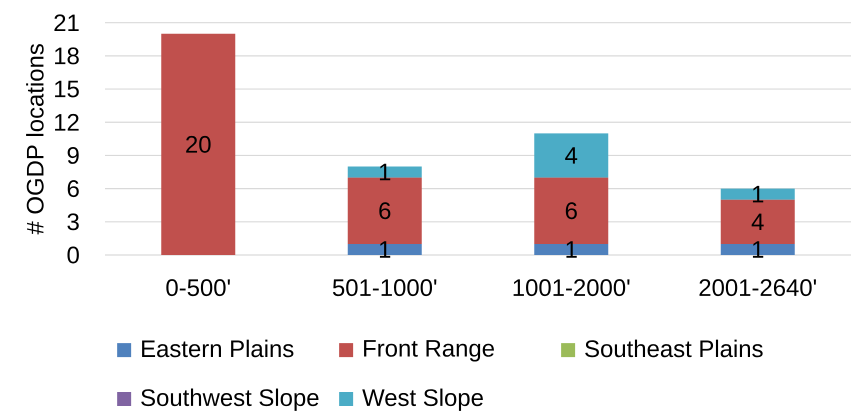 Image resolution: width=851 pixels, height=411 pixels. I want to click on y-tick-label: 3, so click(73, 221).